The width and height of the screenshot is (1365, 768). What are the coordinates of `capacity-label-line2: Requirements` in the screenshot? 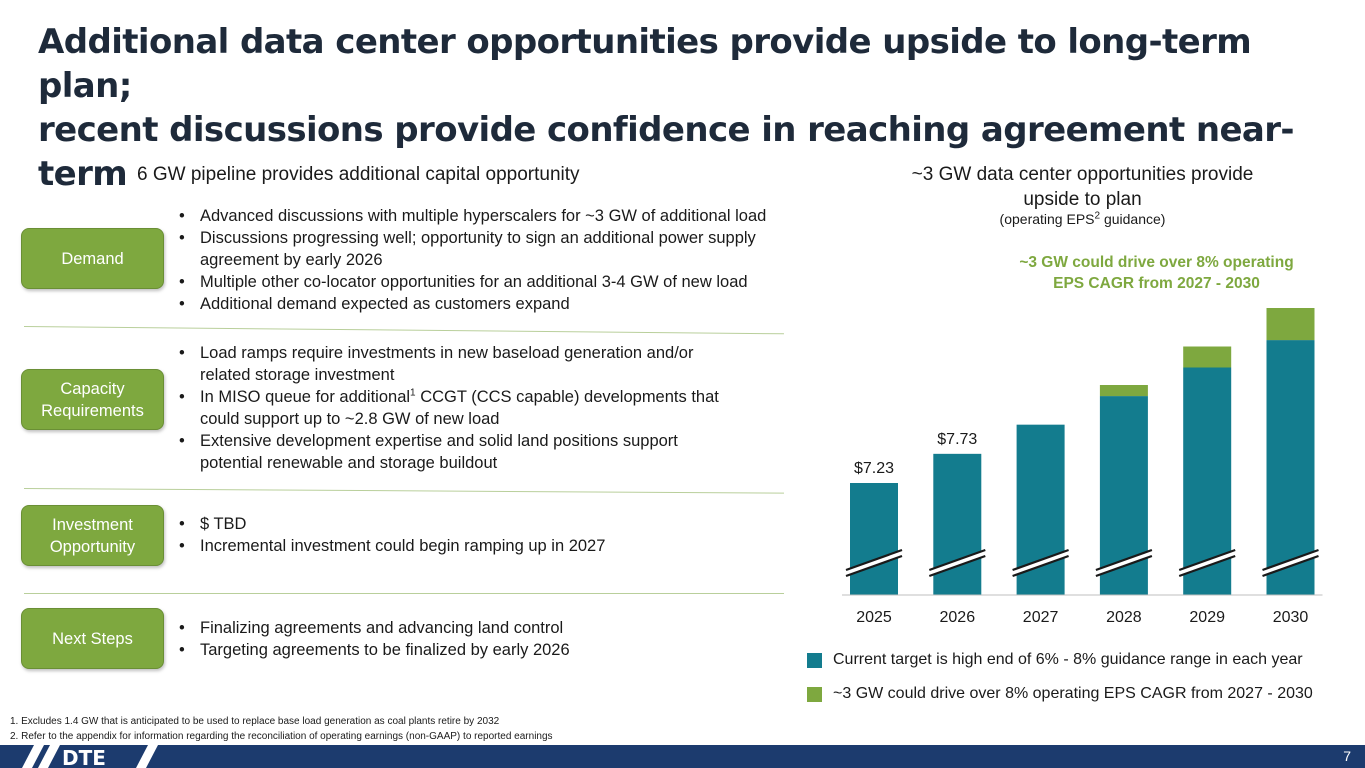 It's located at (92, 410).